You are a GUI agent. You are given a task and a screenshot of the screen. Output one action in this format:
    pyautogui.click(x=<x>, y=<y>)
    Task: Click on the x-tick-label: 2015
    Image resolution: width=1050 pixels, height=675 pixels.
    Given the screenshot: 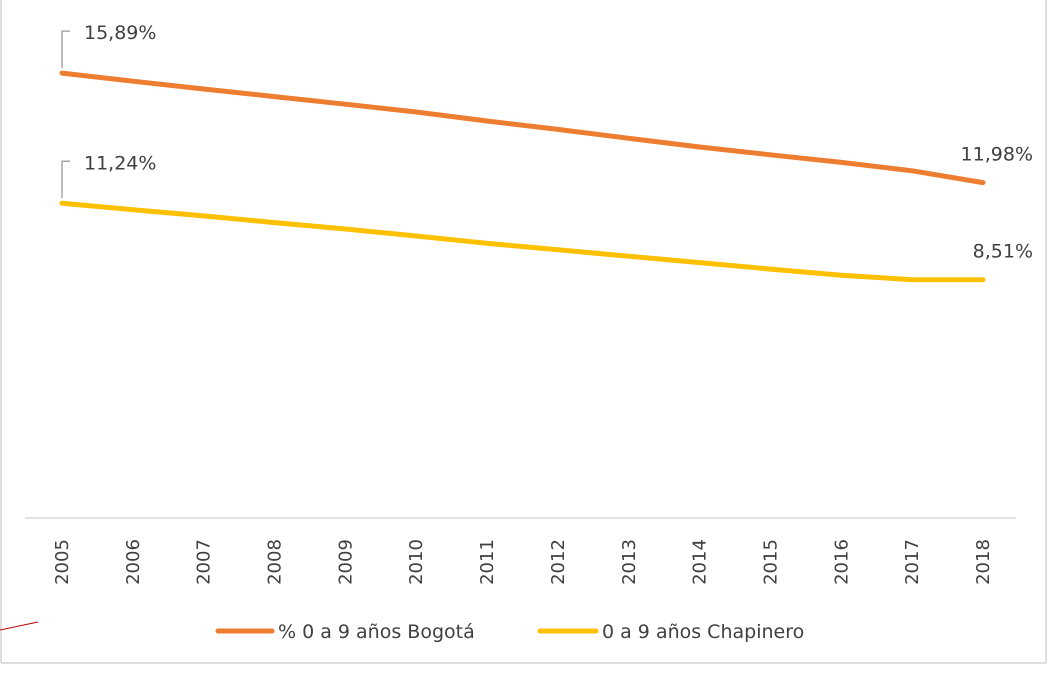 What is the action you would take?
    pyautogui.click(x=770, y=562)
    